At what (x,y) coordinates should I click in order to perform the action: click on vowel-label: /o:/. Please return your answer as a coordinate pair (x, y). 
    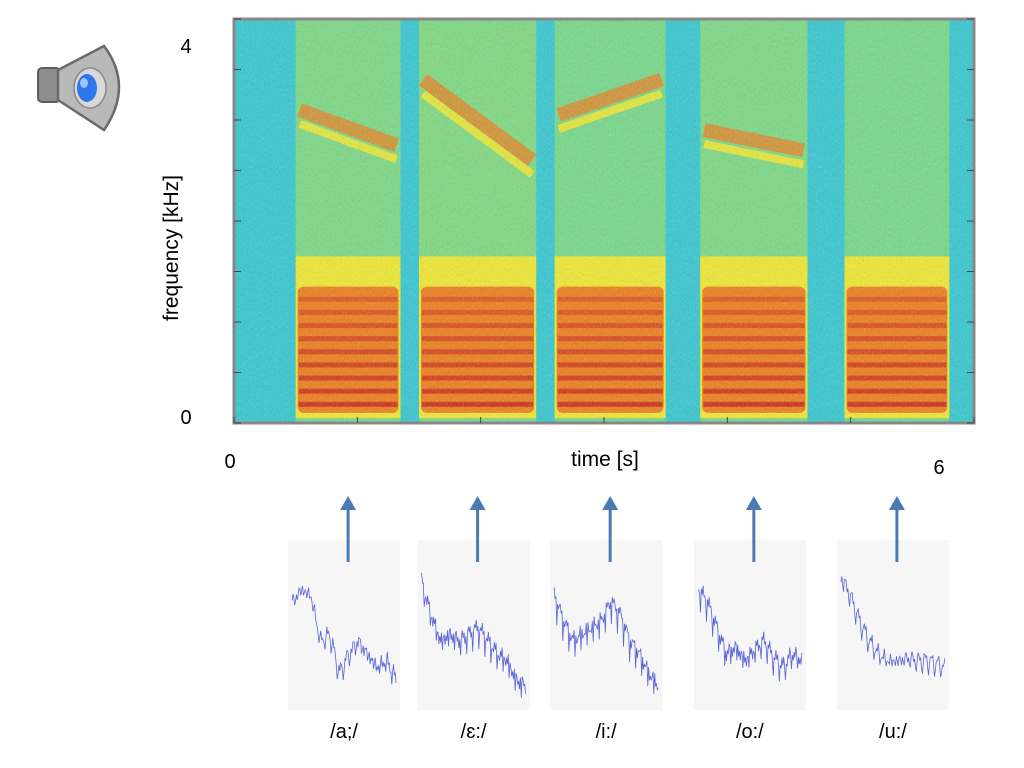
    Looking at the image, I should click on (750, 732).